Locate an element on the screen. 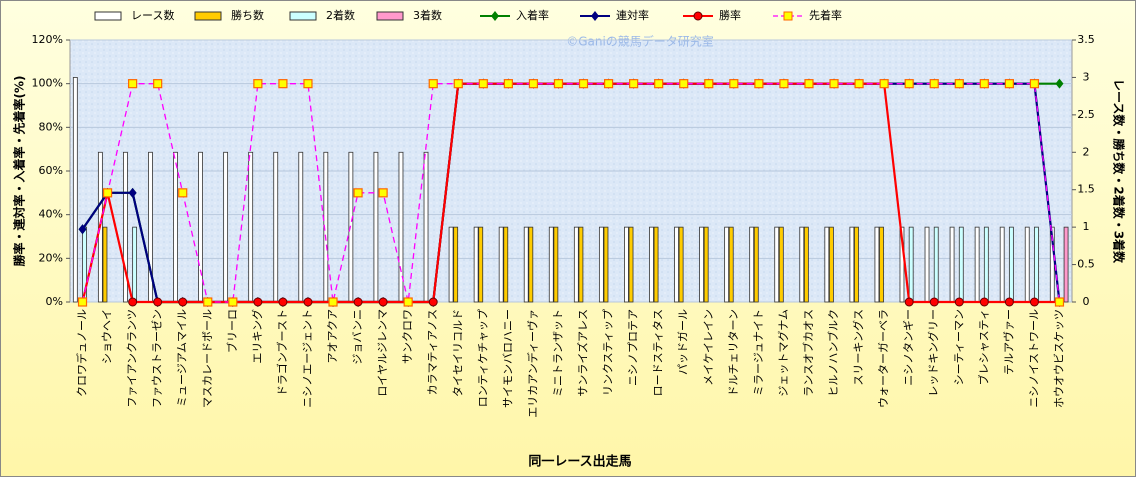 The image size is (1136, 481). legend-label: 入着率 is located at coordinates (532, 15).